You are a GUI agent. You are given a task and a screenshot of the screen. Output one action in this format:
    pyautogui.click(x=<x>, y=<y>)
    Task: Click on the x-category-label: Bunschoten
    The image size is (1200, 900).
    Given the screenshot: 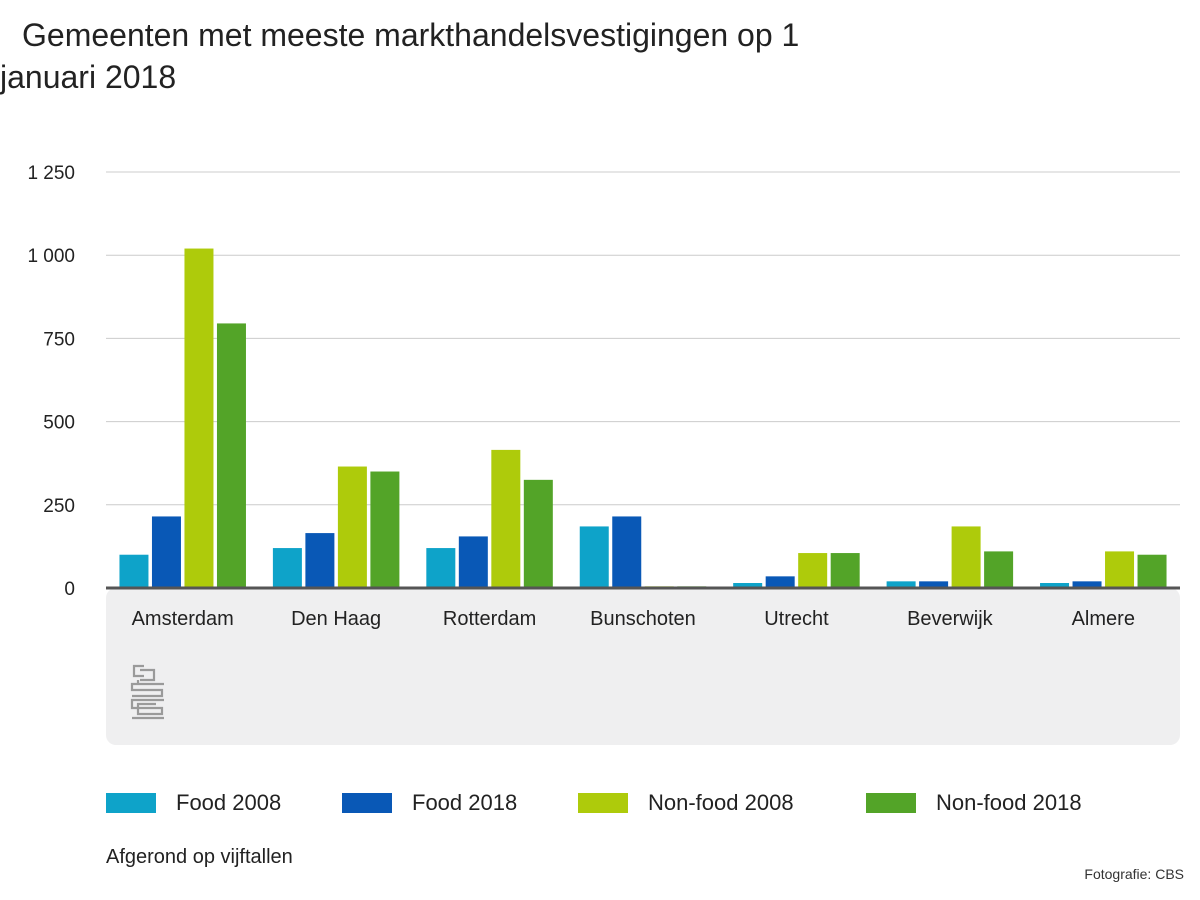 What is the action you would take?
    pyautogui.click(x=643, y=619)
    